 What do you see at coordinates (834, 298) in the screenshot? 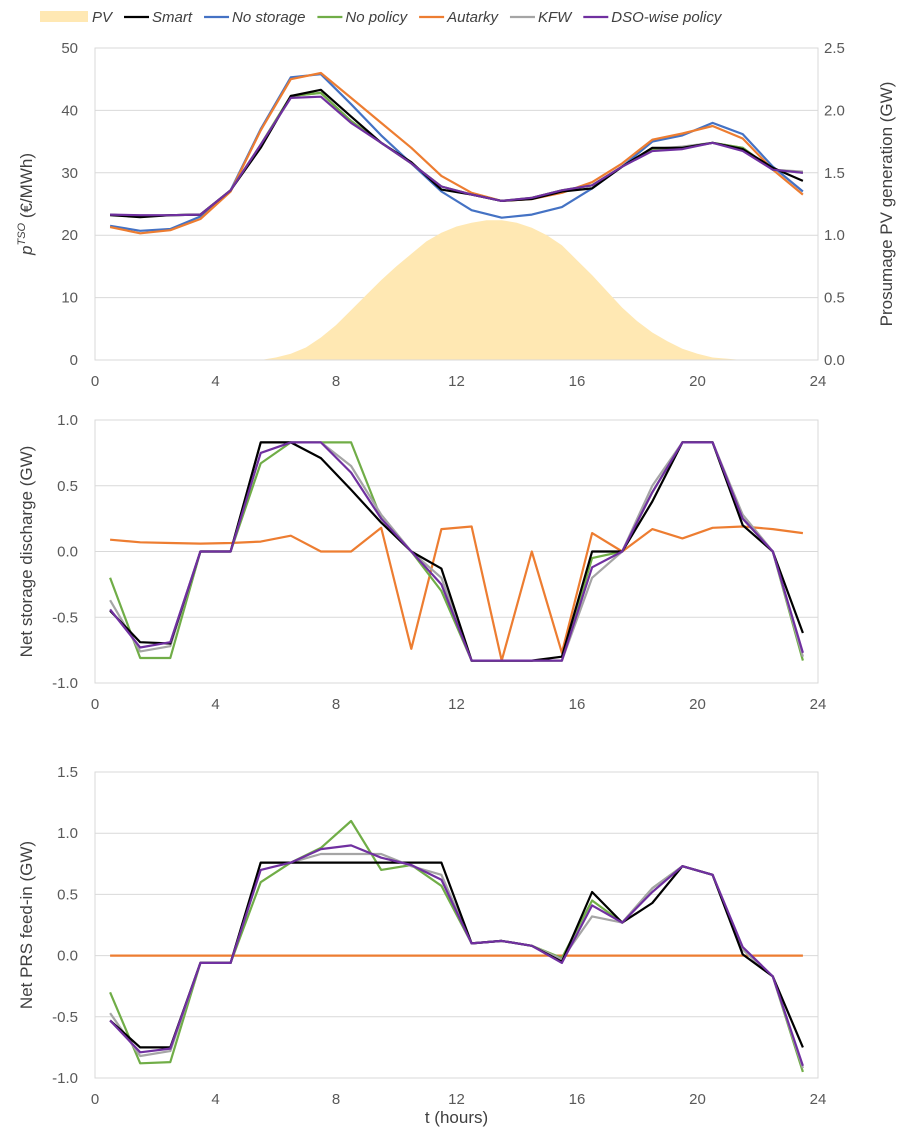
I see `y2-tick-label: 0.5` at bounding box center [834, 298].